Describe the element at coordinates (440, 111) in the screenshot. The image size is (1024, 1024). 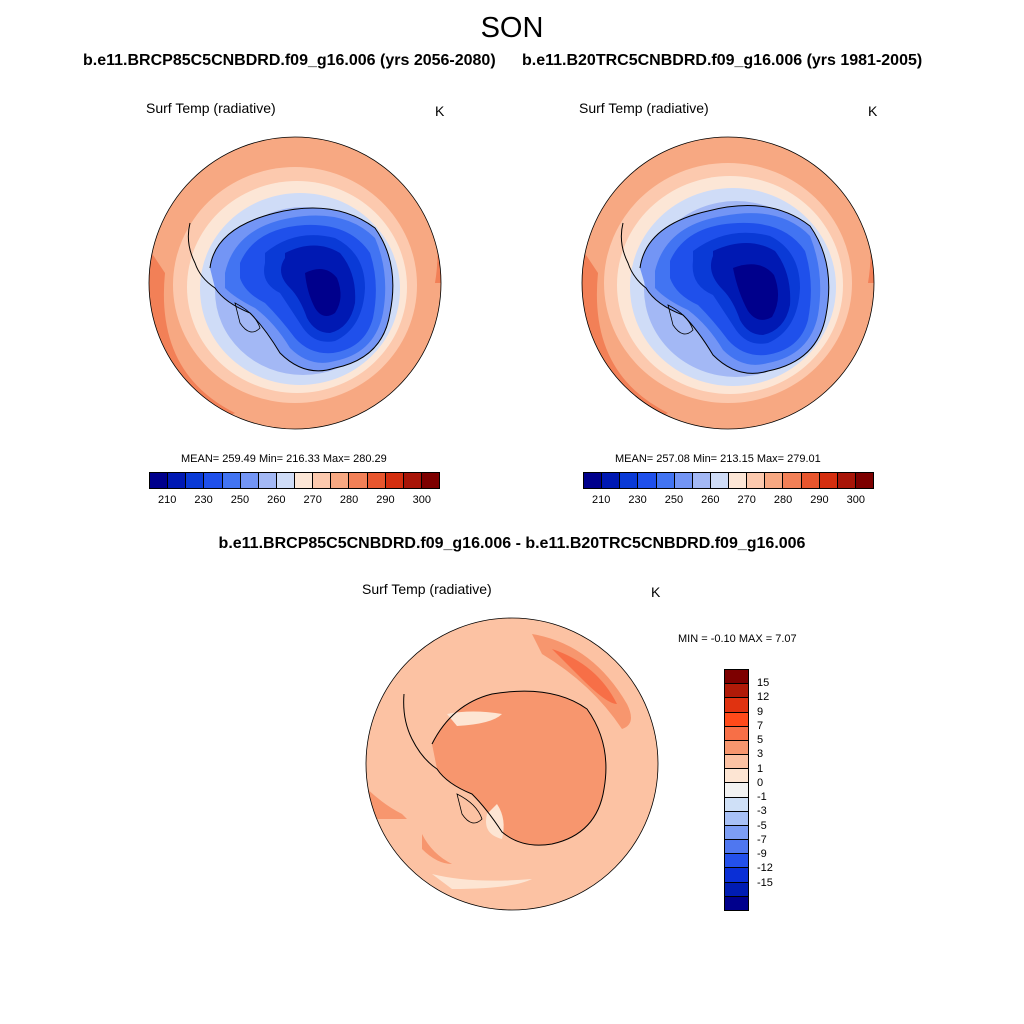
I see `left-units-label: K` at that location.